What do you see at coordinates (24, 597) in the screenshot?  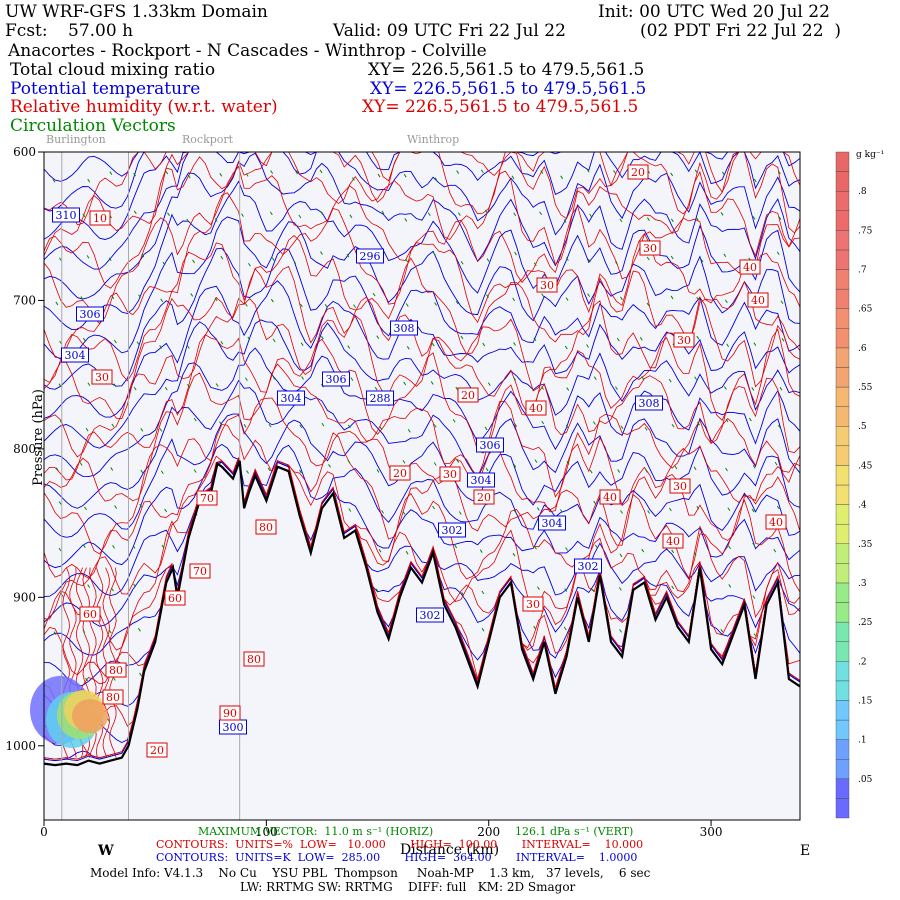 I see `y-tick-label: 900` at bounding box center [24, 597].